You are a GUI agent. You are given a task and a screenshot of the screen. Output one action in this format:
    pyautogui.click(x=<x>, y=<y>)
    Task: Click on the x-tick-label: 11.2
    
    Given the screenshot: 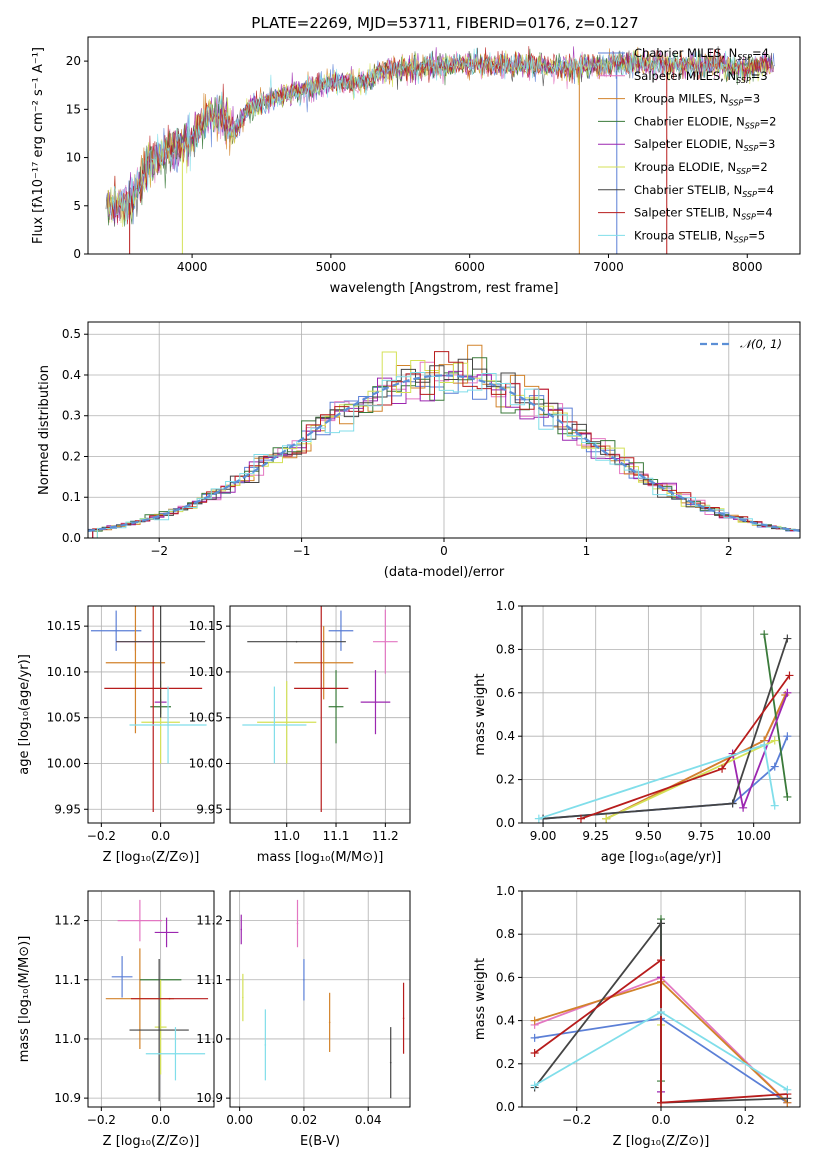 What is the action you would take?
    pyautogui.click(x=385, y=836)
    